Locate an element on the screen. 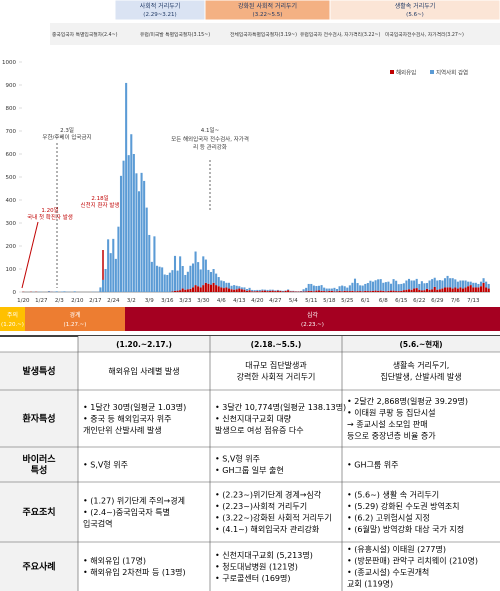 Image resolution: width=500 pixels, height=591 pixels. annotation-box: 모든 해외입국자 전수검사, 자가격리 등 관리강화 is located at coordinates (210, 144).